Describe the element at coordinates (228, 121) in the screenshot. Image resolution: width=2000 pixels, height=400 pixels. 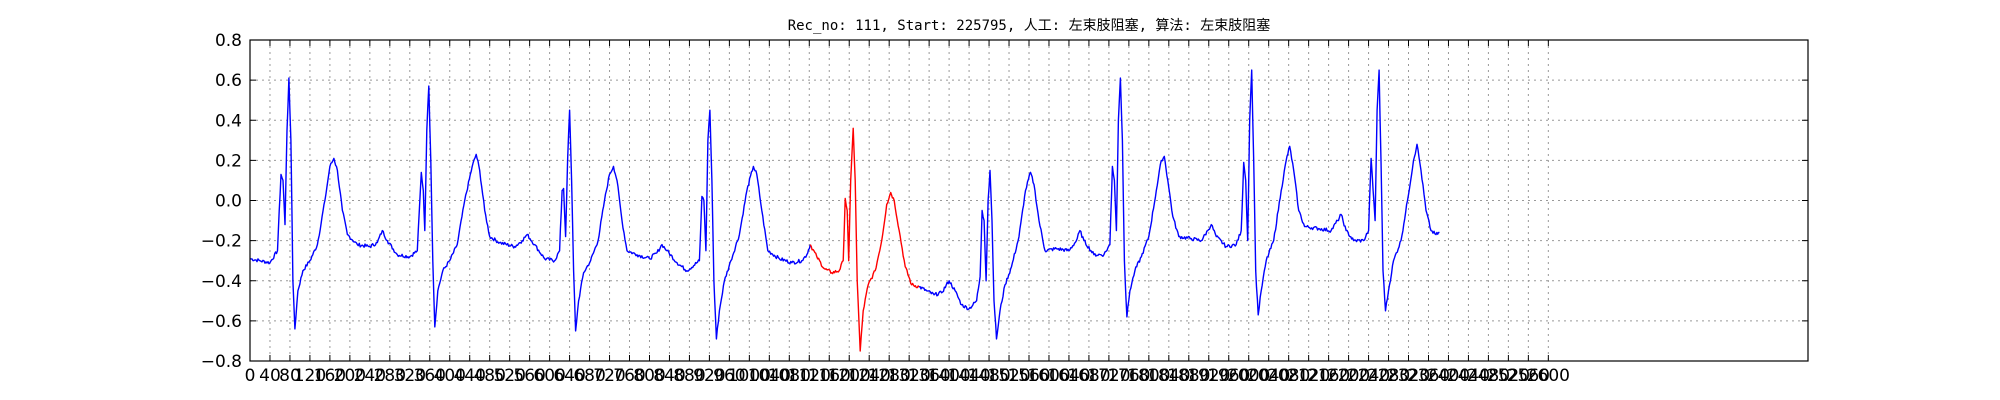
I see `y-tick-label: 0.4` at that location.